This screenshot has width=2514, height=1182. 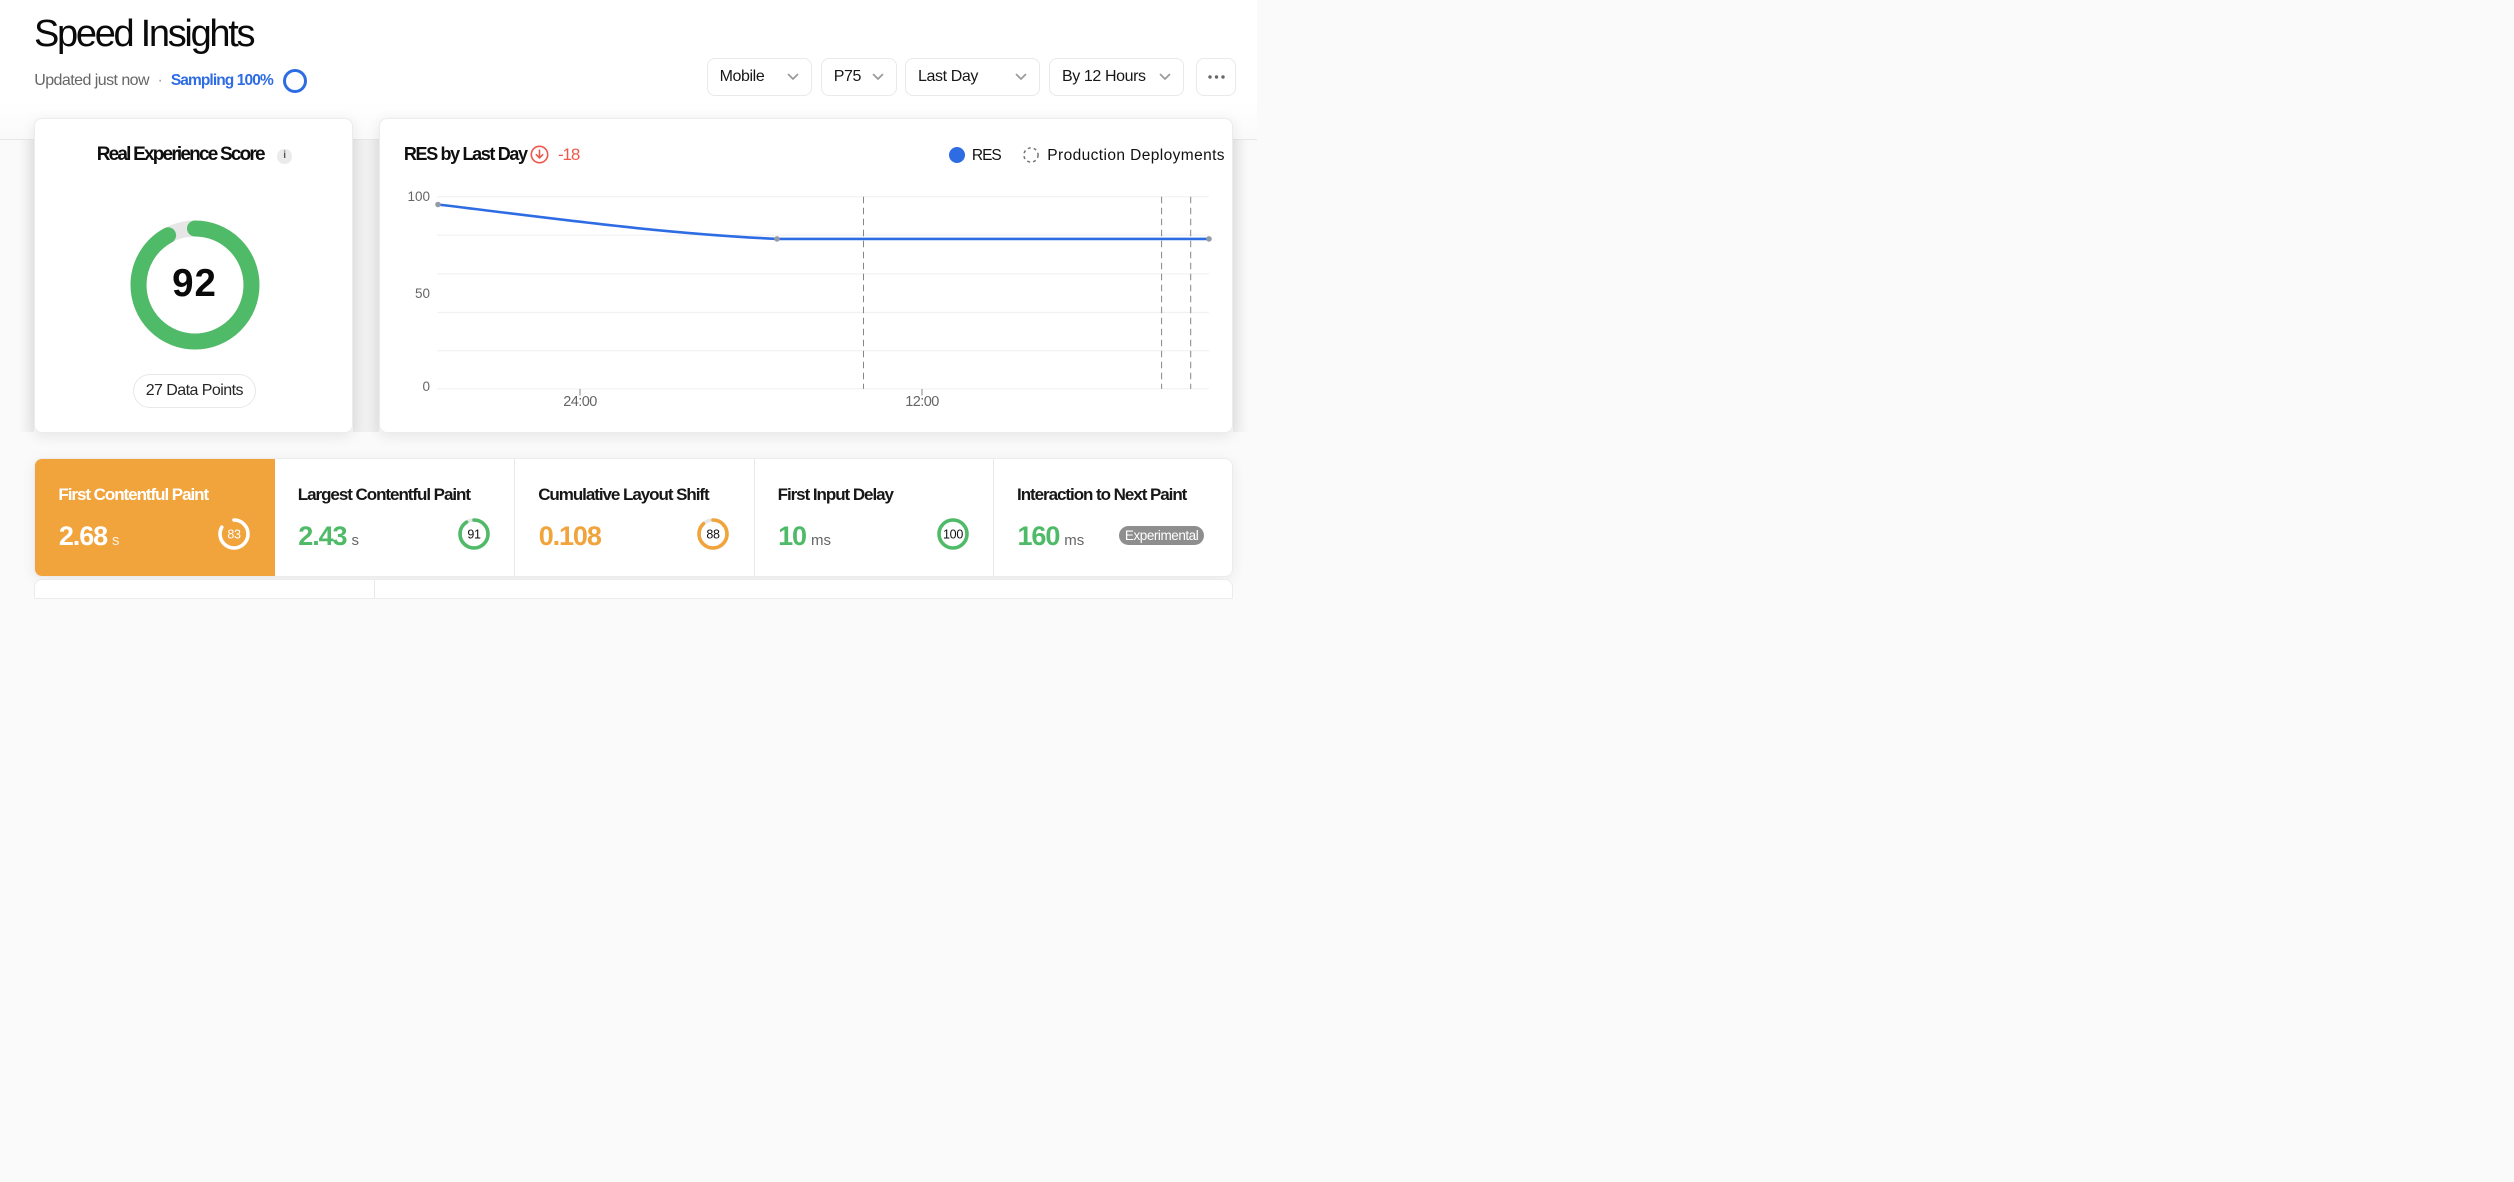 I want to click on svg-text: 83, so click(x=235, y=535).